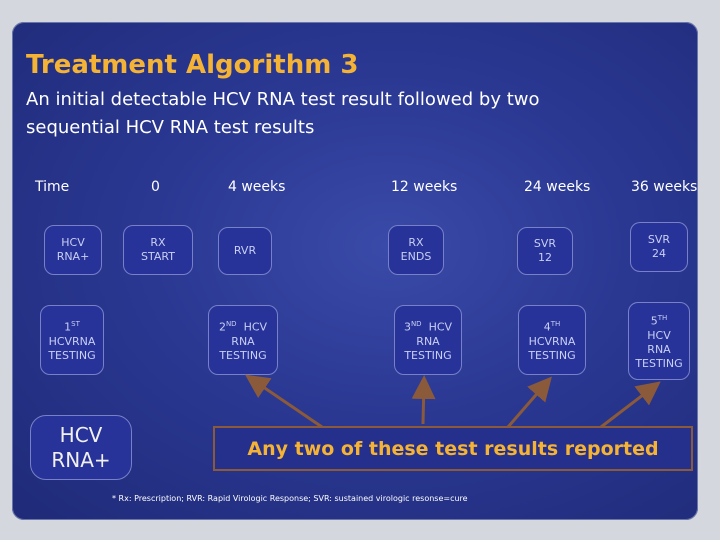 The image size is (720, 540). Describe the element at coordinates (529, 402) in the screenshot. I see `arrow-to-fourth-test` at that location.